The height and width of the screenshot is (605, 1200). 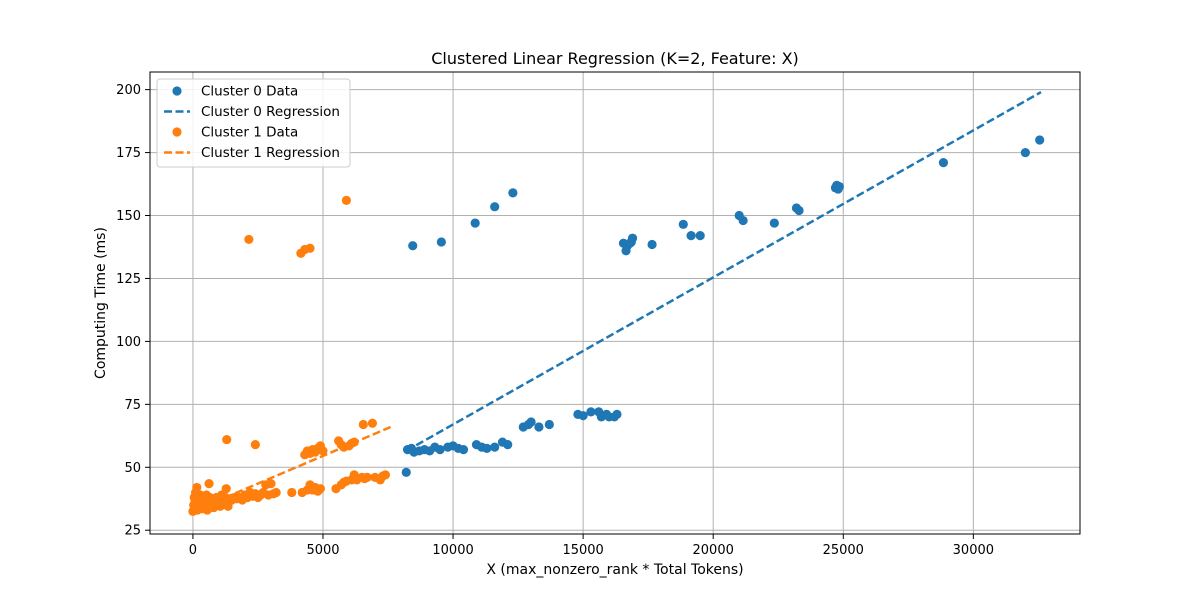 I want to click on y-tick-label: 50, so click(x=132, y=468).